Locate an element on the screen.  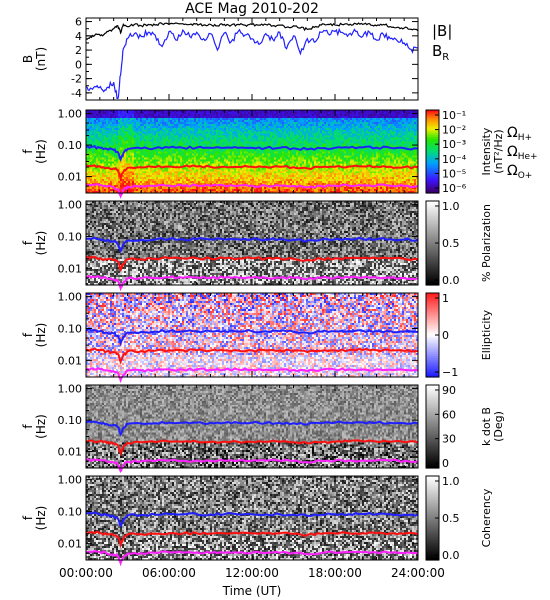
colorbar-label-main: Ellipticity is located at coordinates (486, 334).